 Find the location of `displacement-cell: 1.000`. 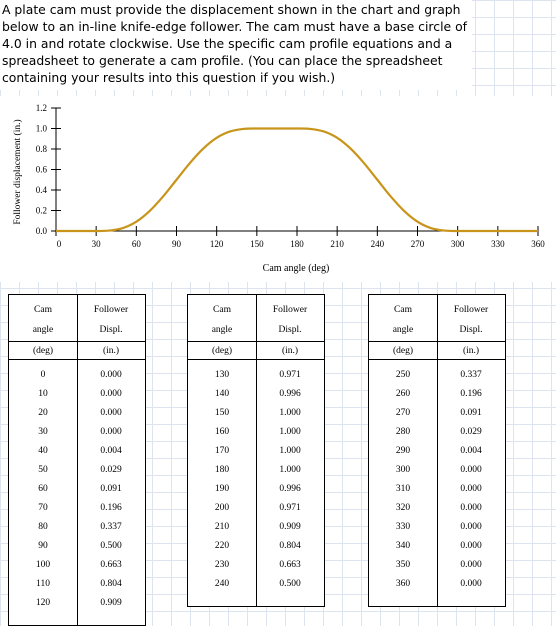

displacement-cell: 1.000 is located at coordinates (290, 412).